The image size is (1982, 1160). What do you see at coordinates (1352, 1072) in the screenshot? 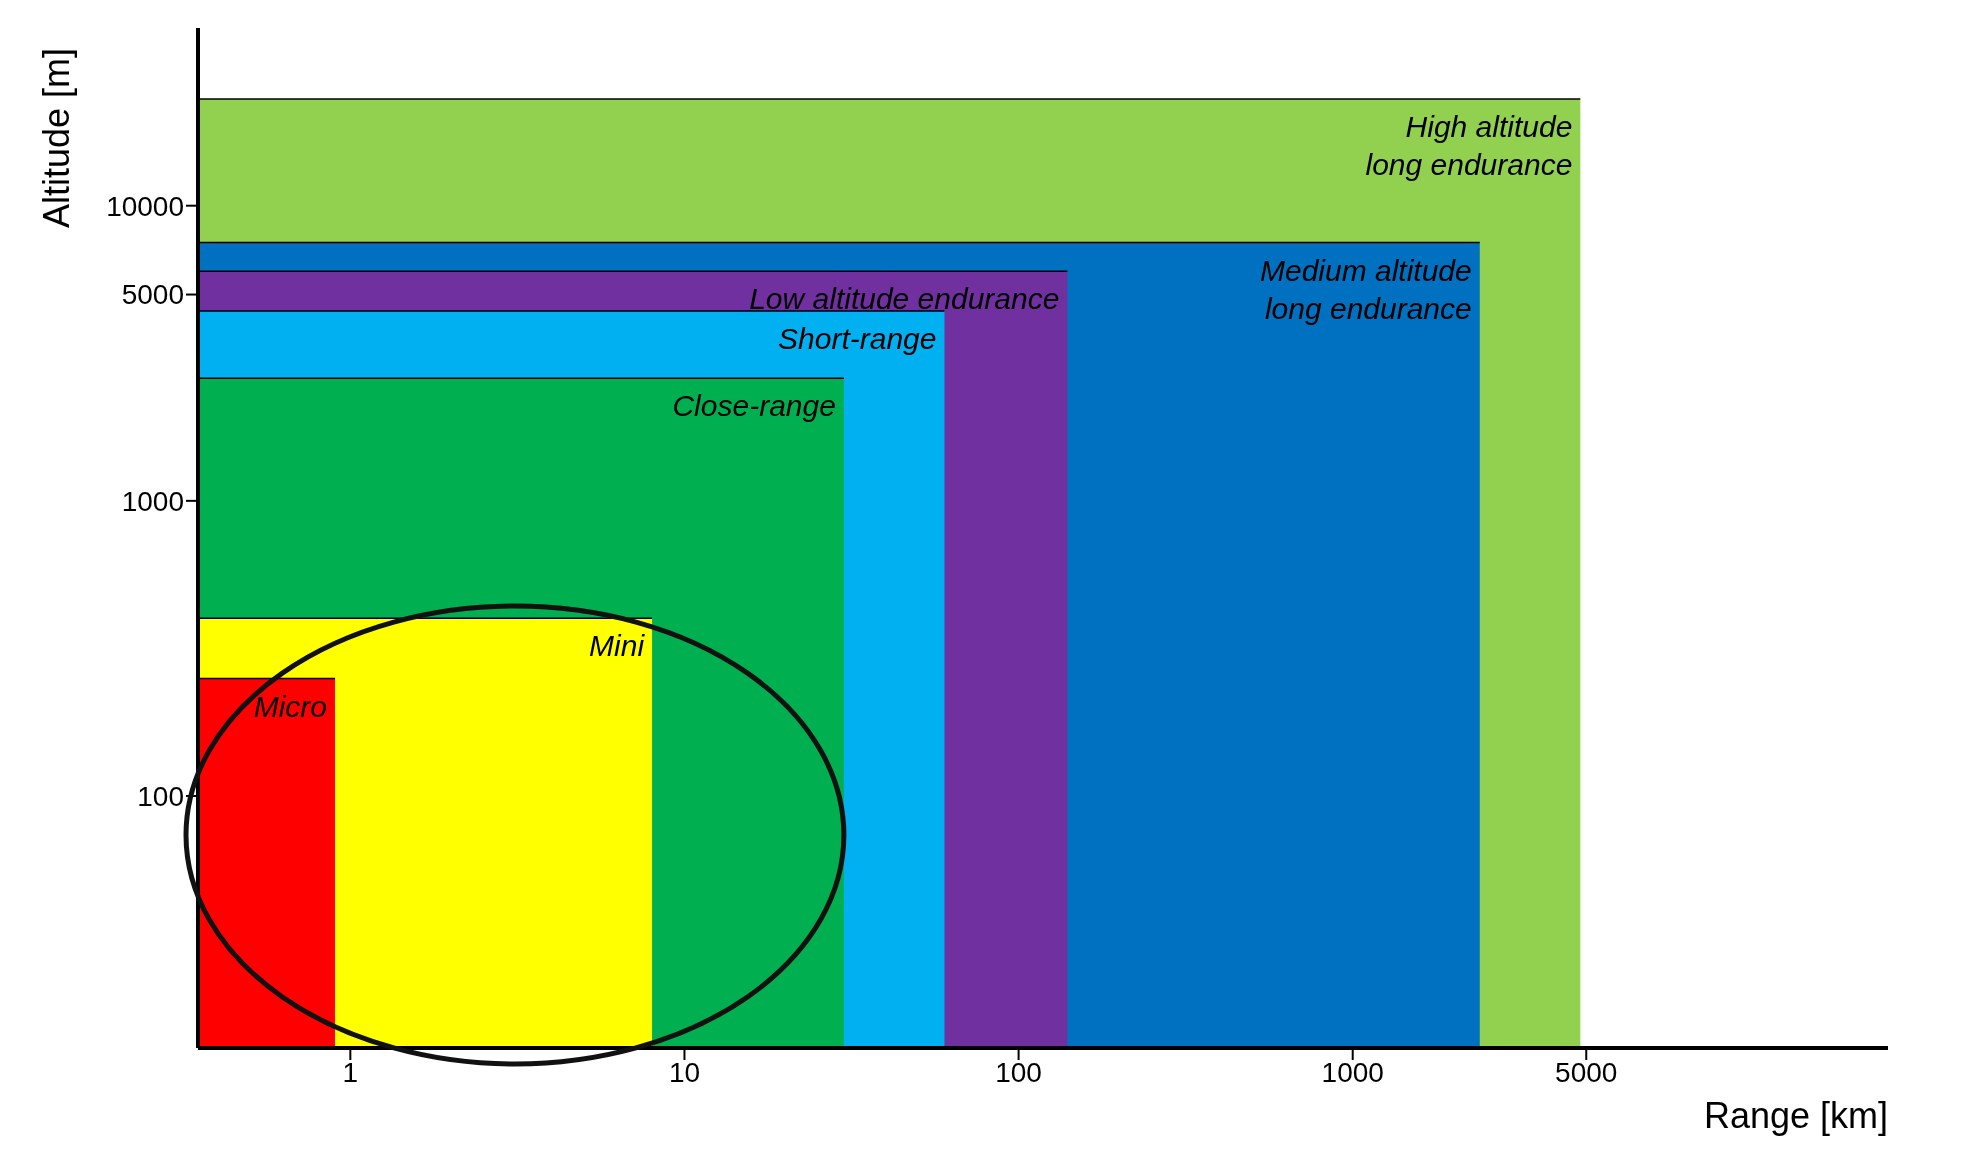
I see `x-tick-label: 1000` at bounding box center [1352, 1072].